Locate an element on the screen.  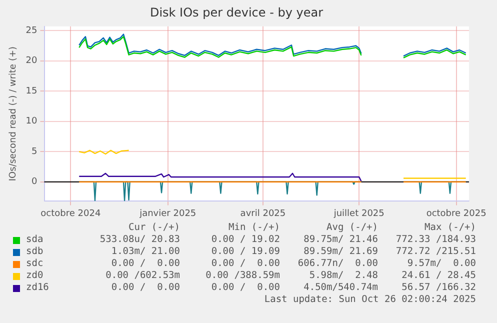
text: 4.50m/540.74m is located at coordinates (341, 287).